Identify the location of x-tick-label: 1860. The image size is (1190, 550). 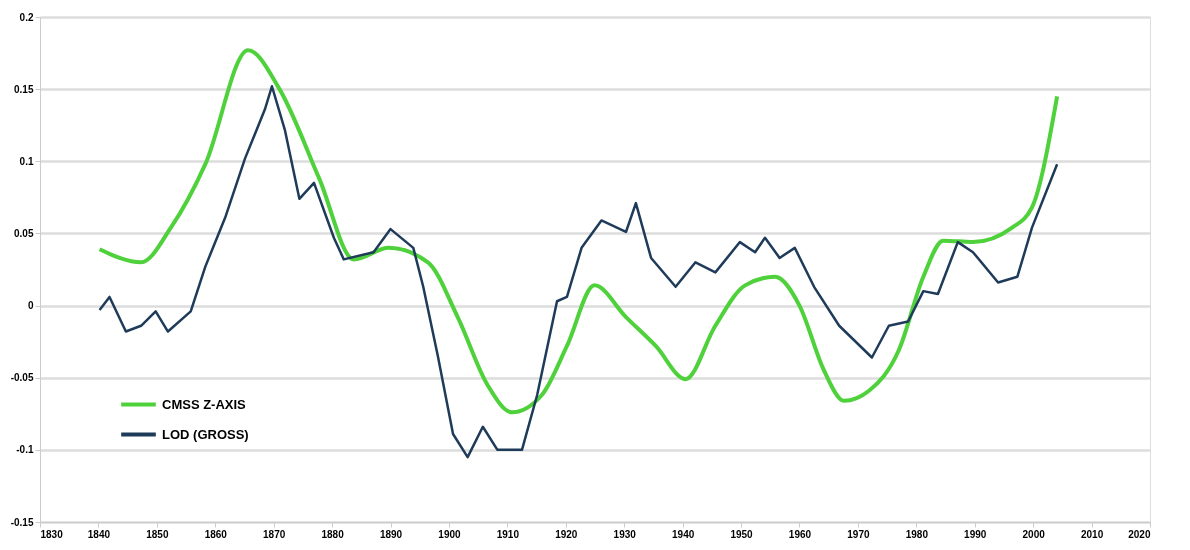
(216, 534).